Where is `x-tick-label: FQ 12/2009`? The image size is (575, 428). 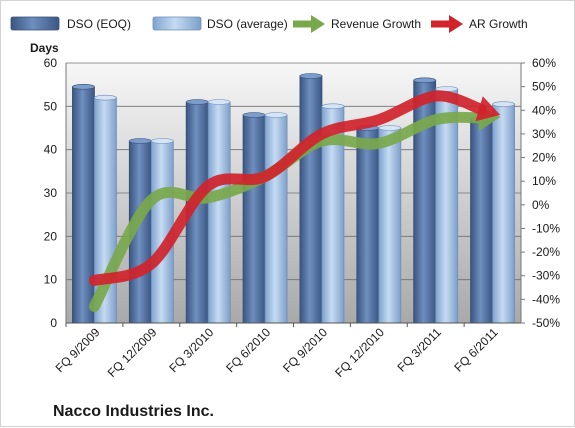 x-tick-label: FQ 12/2009 is located at coordinates (132, 352).